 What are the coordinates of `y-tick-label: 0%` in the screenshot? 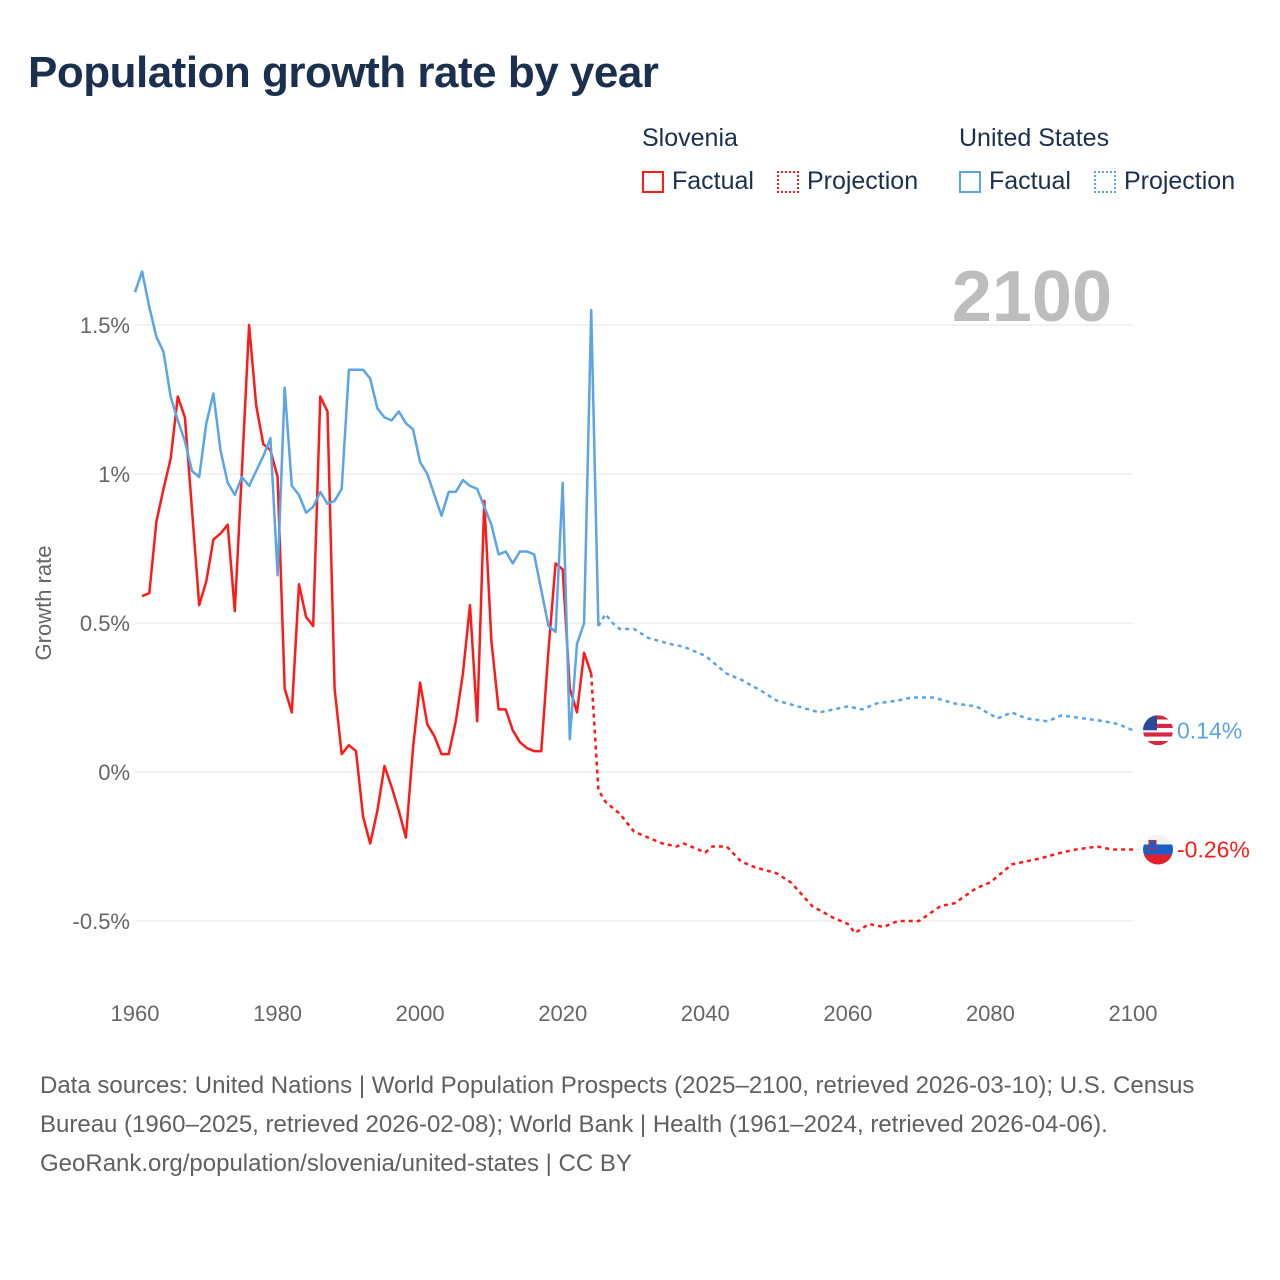 It's located at (114, 772).